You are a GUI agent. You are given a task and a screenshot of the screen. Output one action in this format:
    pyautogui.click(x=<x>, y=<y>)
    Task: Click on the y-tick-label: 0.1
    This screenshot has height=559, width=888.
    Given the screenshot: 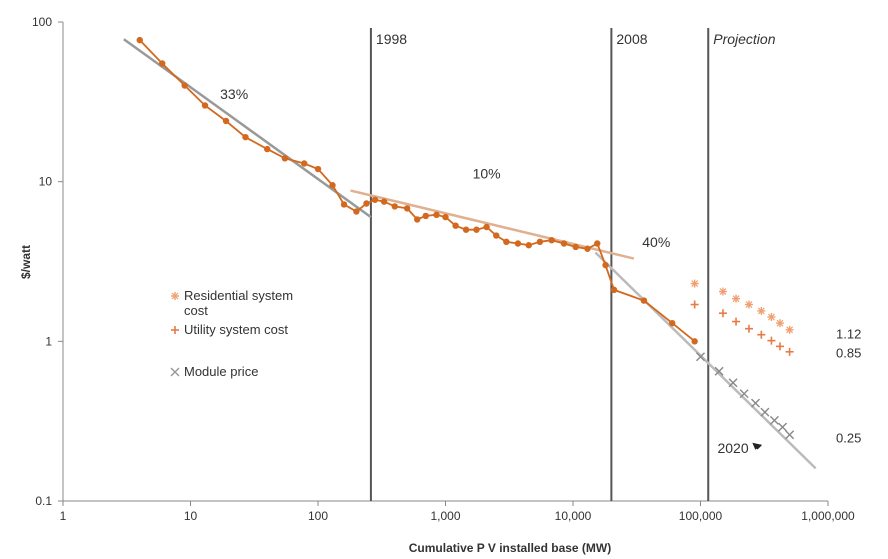 What is the action you would take?
    pyautogui.click(x=43, y=501)
    